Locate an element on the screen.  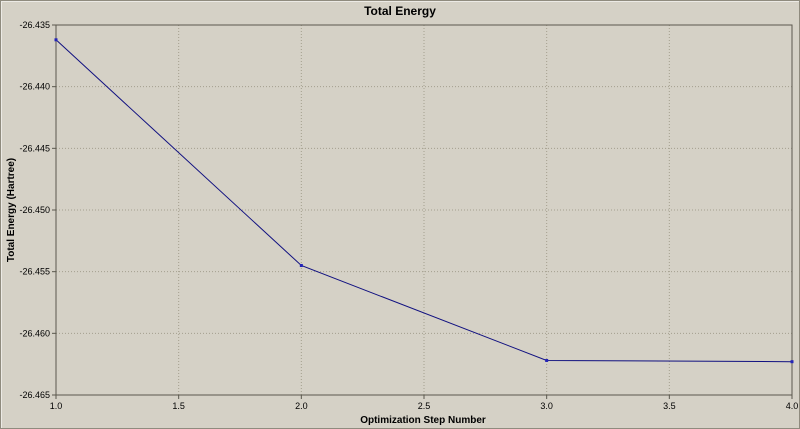
x-axis-label: Optimization Step Number is located at coordinates (423, 420).